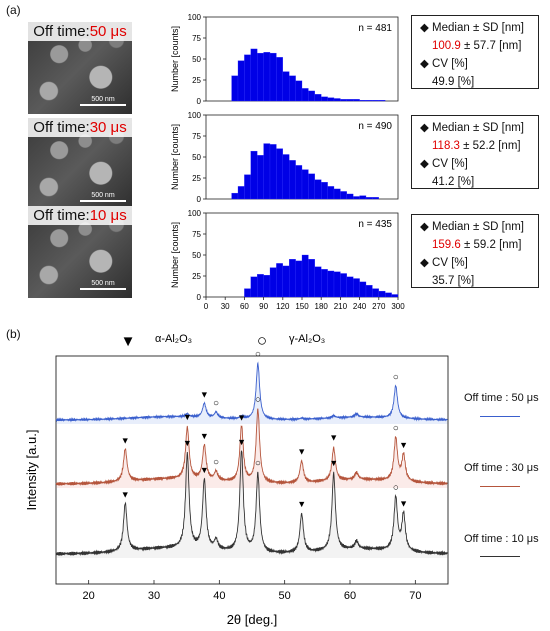 This screenshot has width=550, height=631. What do you see at coordinates (263, 306) in the screenshot?
I see `x-tick-label: 90` at bounding box center [263, 306].